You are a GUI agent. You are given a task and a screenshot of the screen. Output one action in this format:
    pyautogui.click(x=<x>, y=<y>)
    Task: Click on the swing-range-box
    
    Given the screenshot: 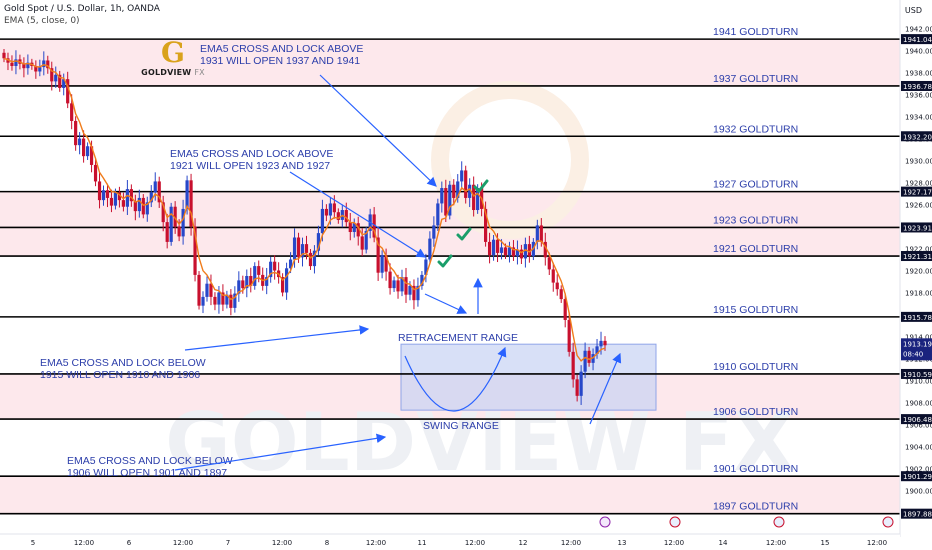 What is the action you would take?
    pyautogui.click(x=528, y=377)
    